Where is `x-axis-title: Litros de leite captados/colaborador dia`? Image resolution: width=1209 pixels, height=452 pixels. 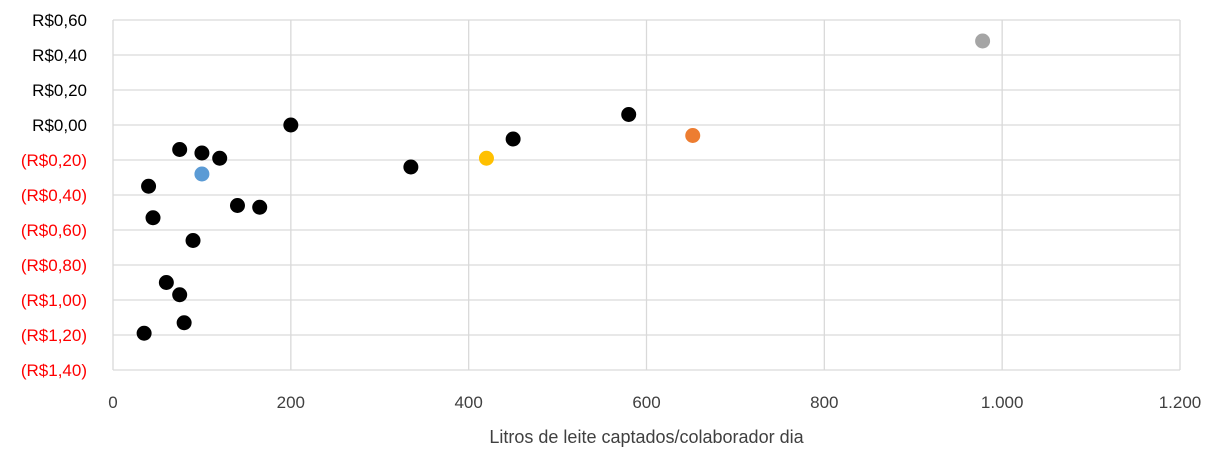 x-axis-title: Litros de leite captados/colaborador dia is located at coordinates (646, 437).